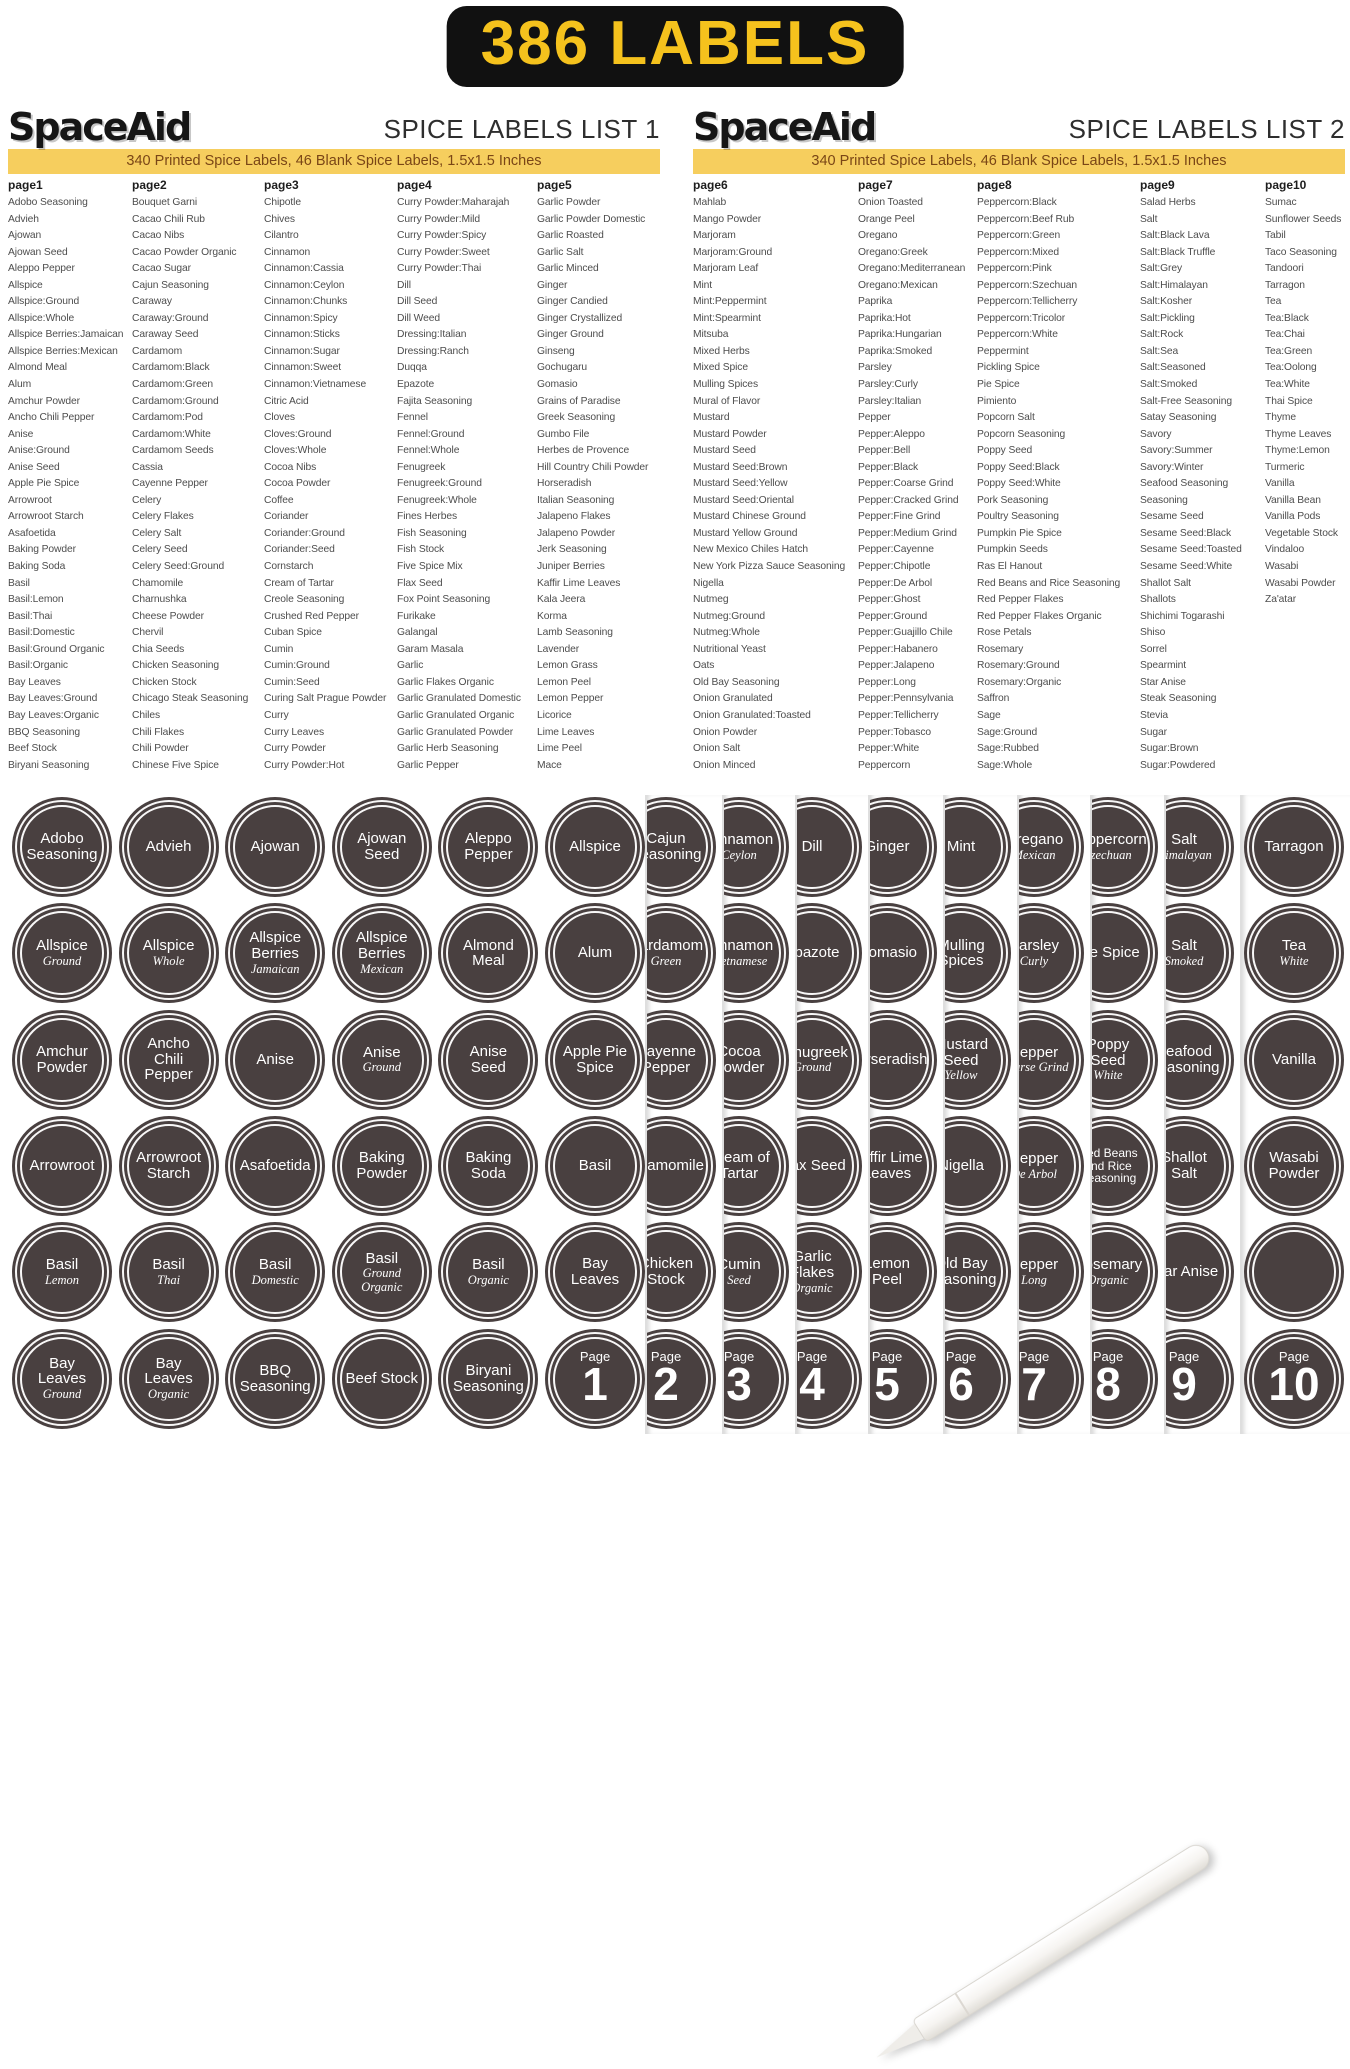 Image resolution: width=1350 pixels, height=2069 pixels. What do you see at coordinates (903, 1165) in the screenshot?
I see `spice-label-circle: Kaffir Lime Leaves` at bounding box center [903, 1165].